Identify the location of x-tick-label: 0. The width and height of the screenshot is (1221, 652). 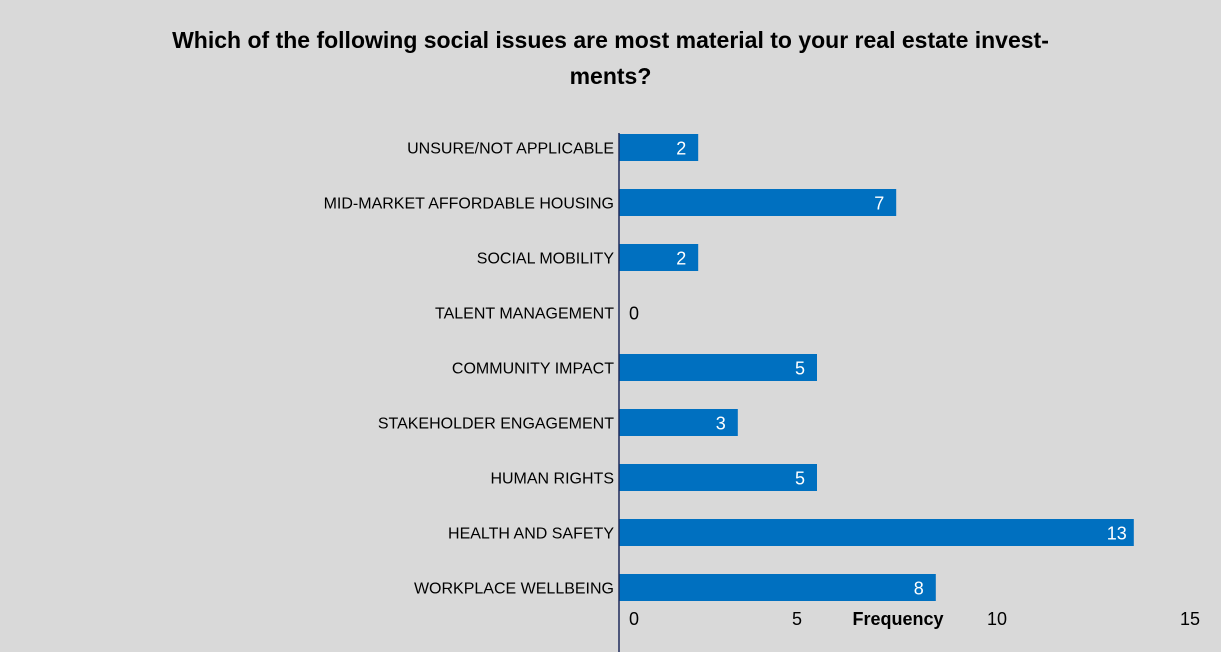
(634, 619).